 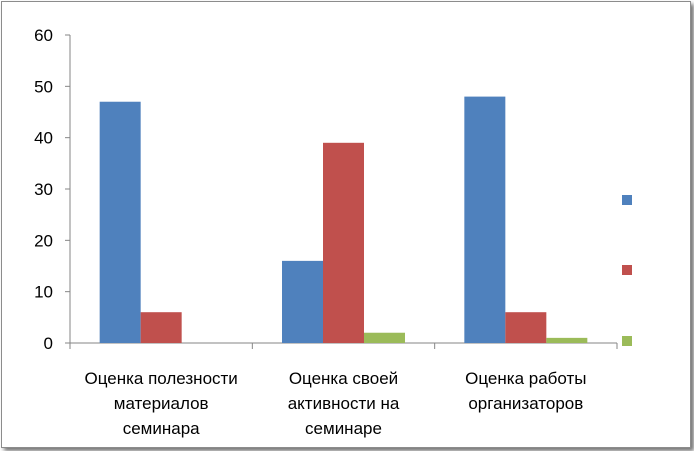 I want to click on legend, so click(x=627, y=270).